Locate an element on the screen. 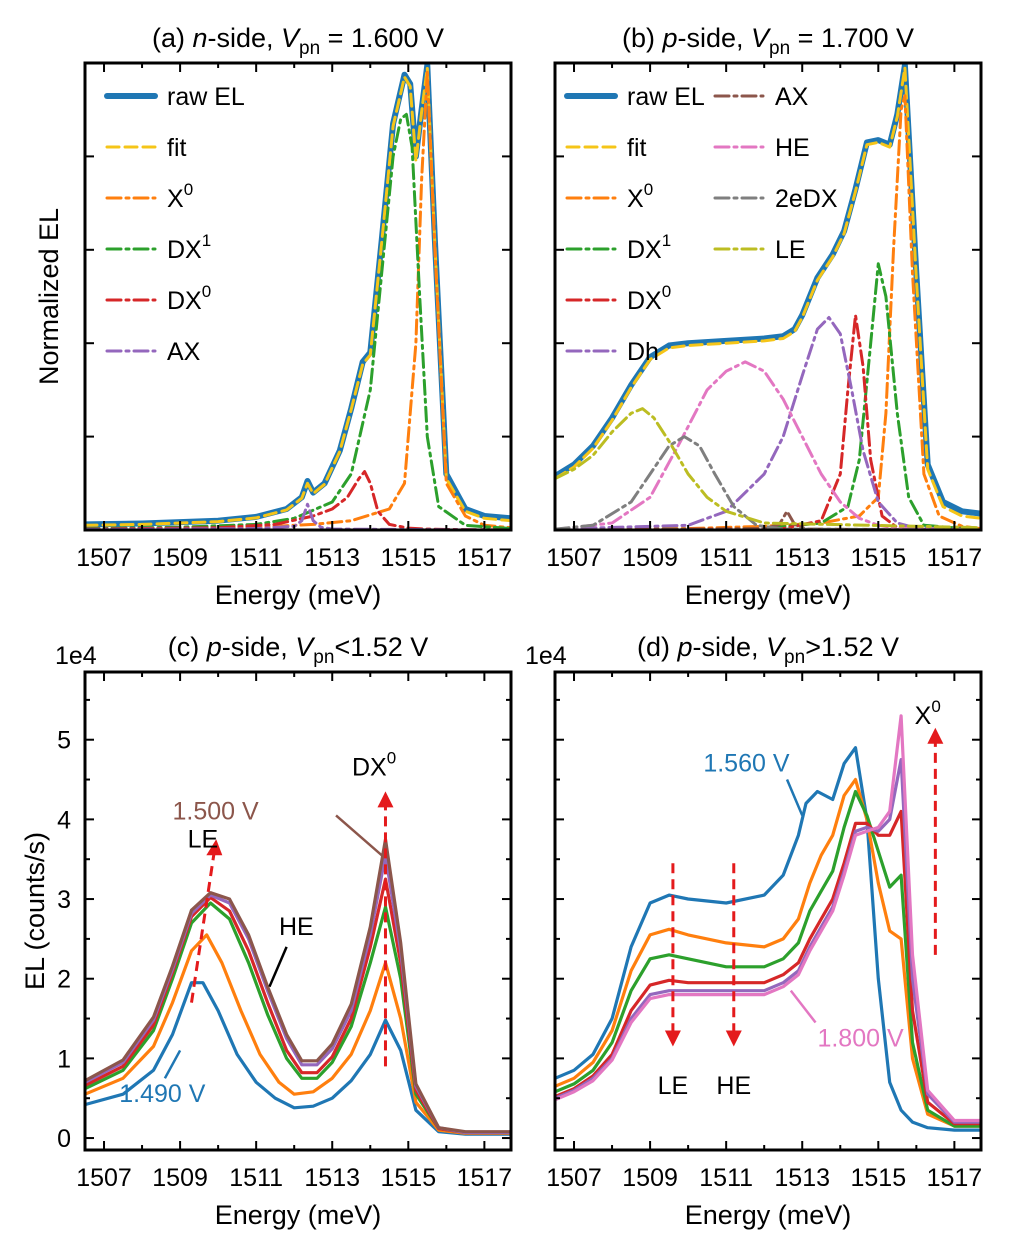 Image resolution: width=1011 pixels, height=1243 pixels. title-prefix: (a) is located at coordinates (172, 38).